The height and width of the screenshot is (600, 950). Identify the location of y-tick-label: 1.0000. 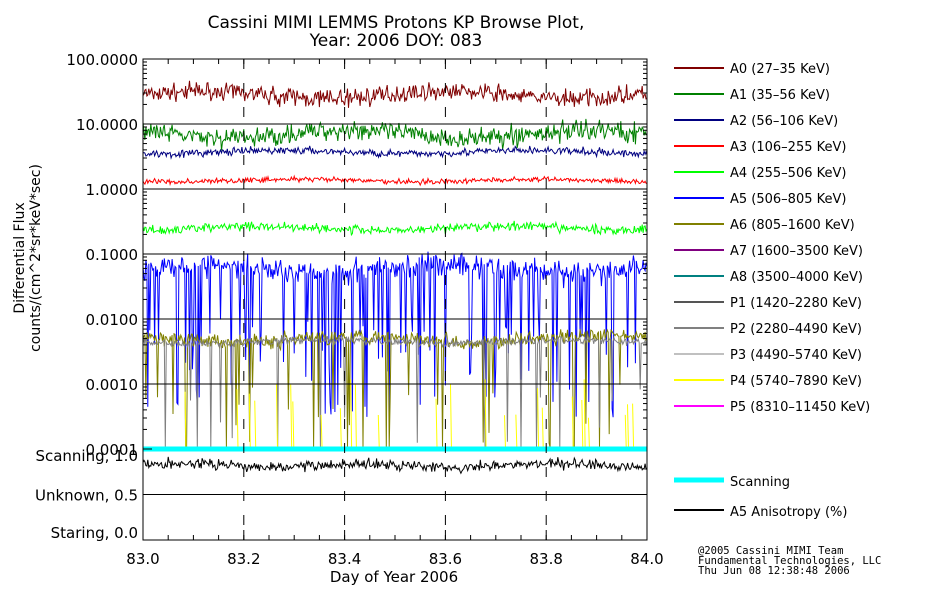
(112, 190).